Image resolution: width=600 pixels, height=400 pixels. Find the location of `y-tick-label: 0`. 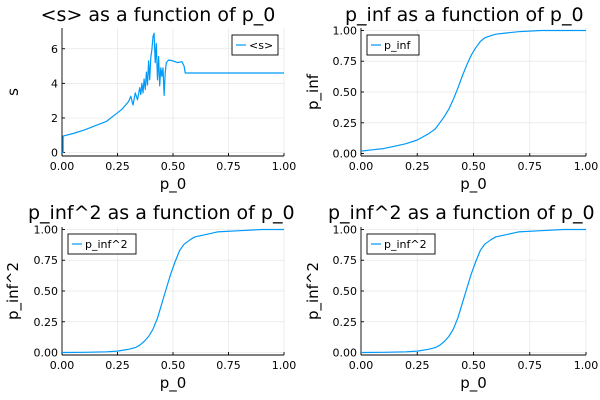

y-tick-label: 0 is located at coordinates (54, 153).